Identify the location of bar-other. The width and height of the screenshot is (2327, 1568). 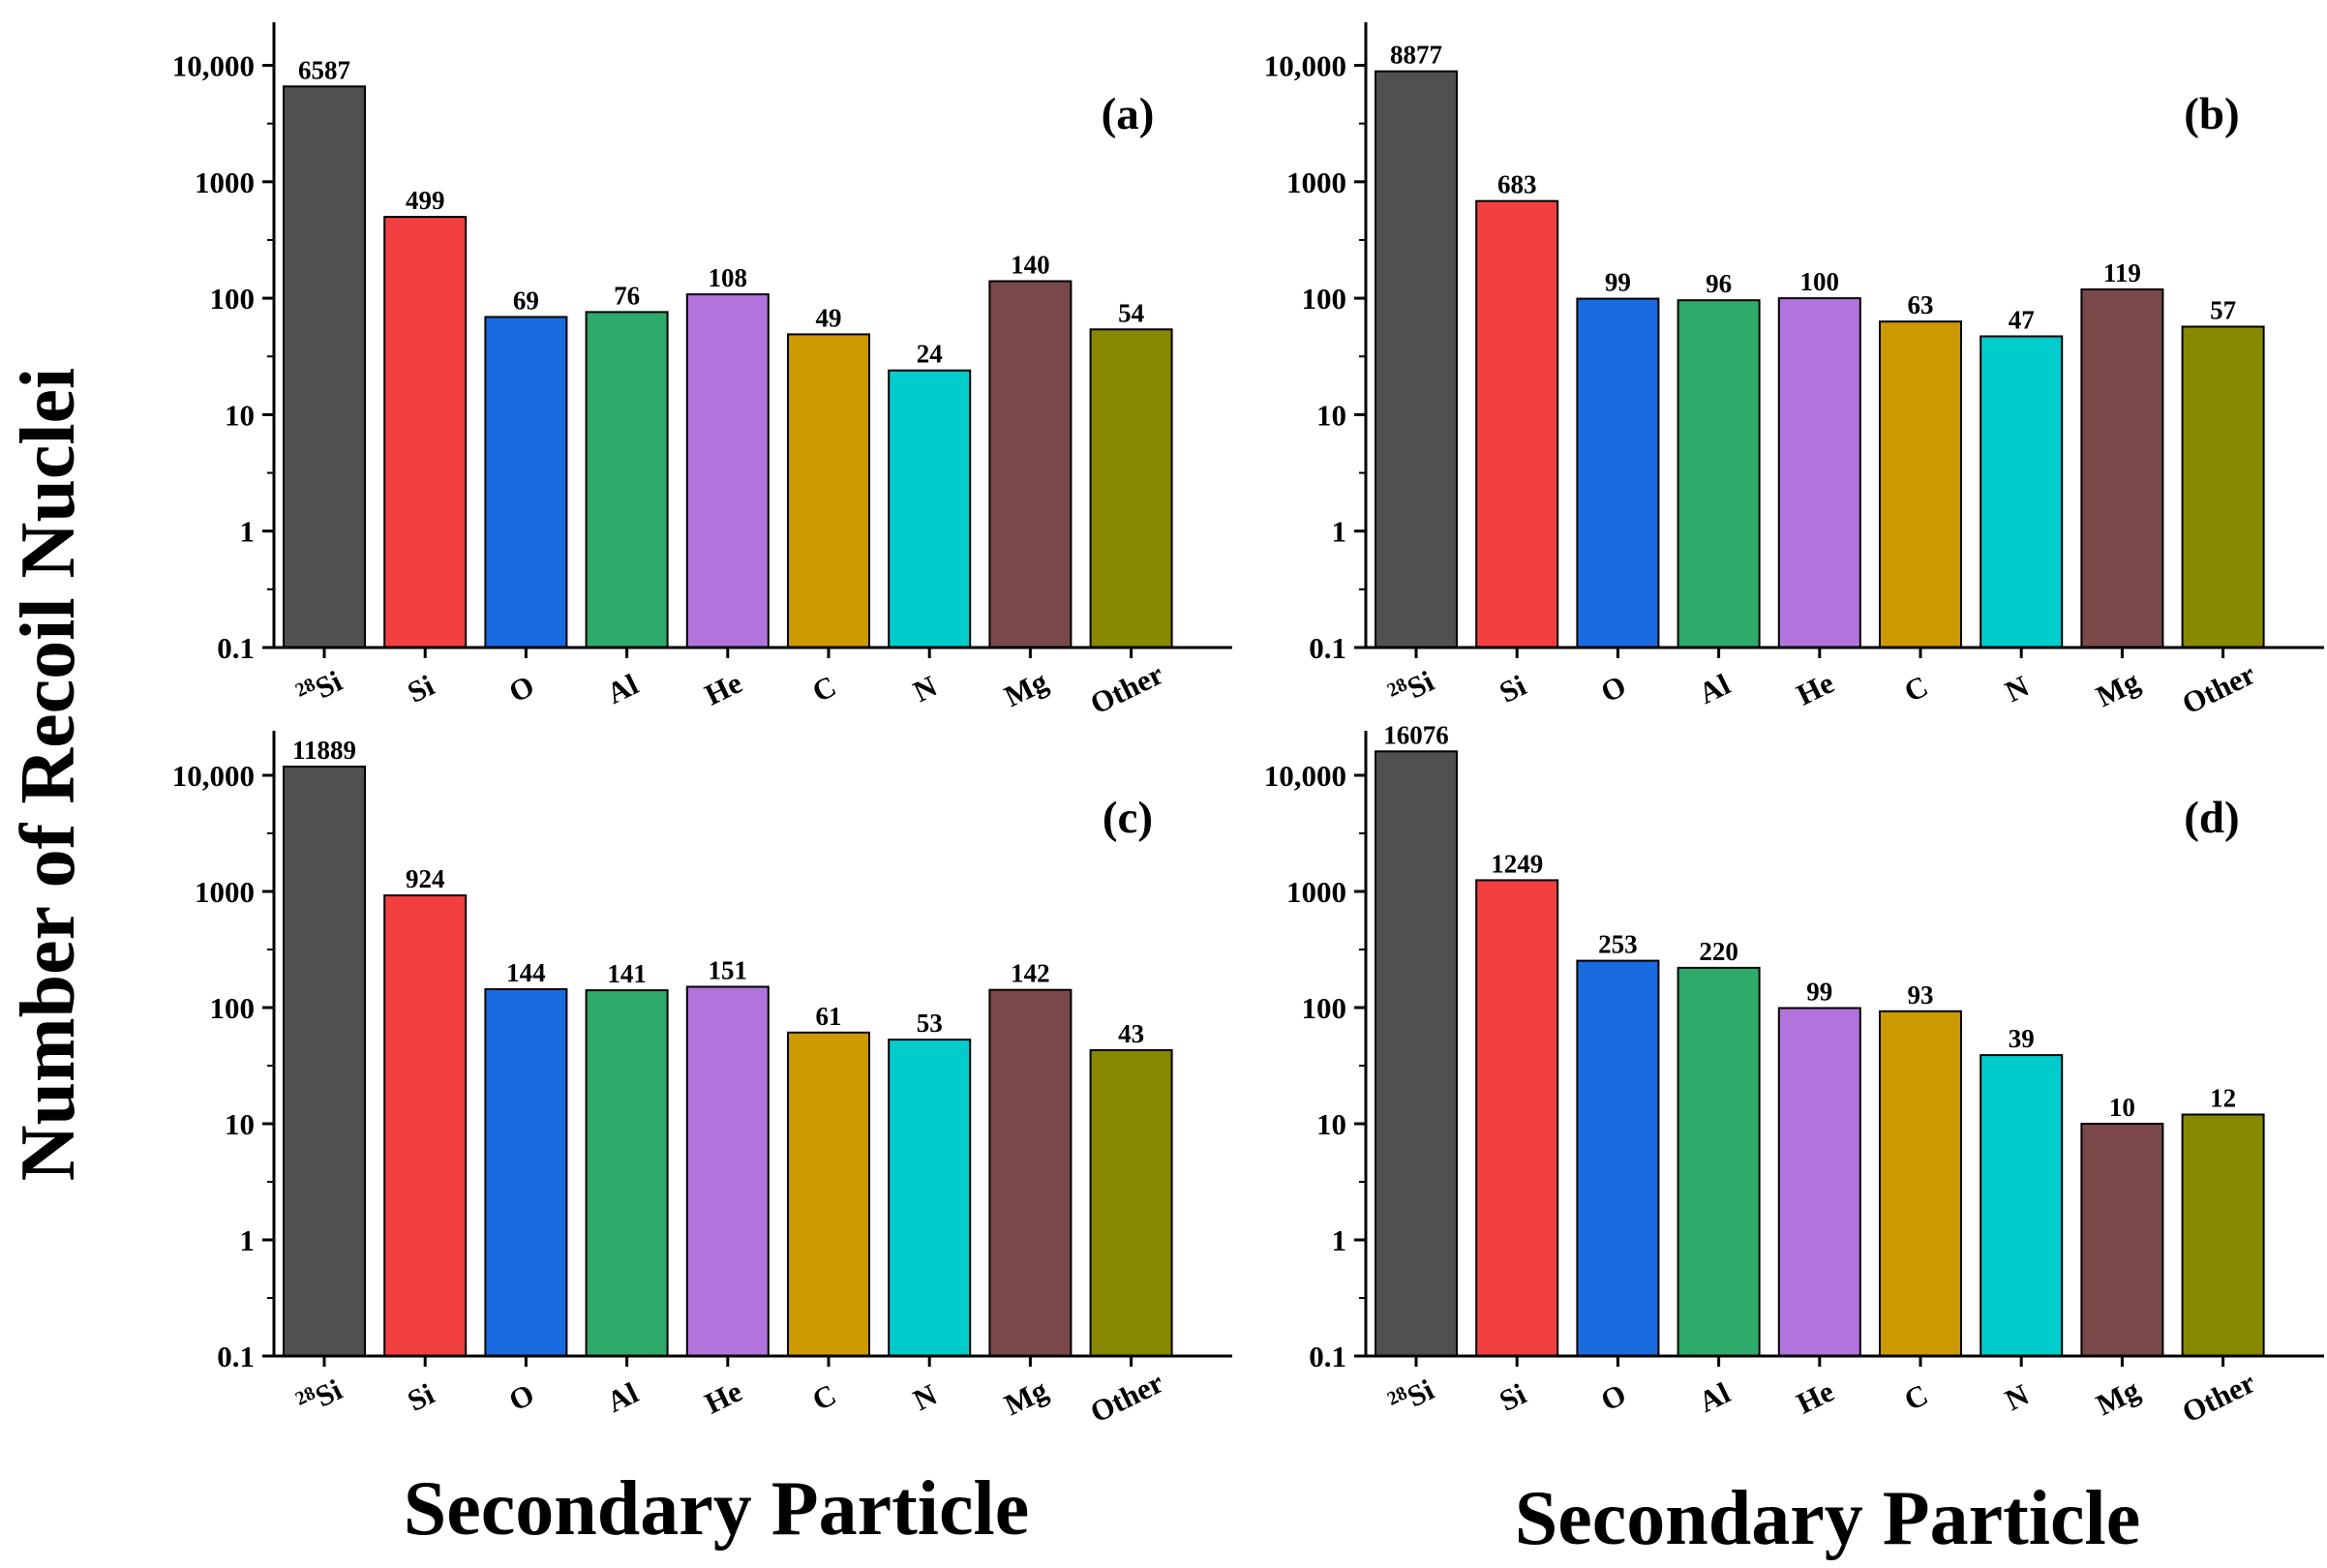
(1131, 488).